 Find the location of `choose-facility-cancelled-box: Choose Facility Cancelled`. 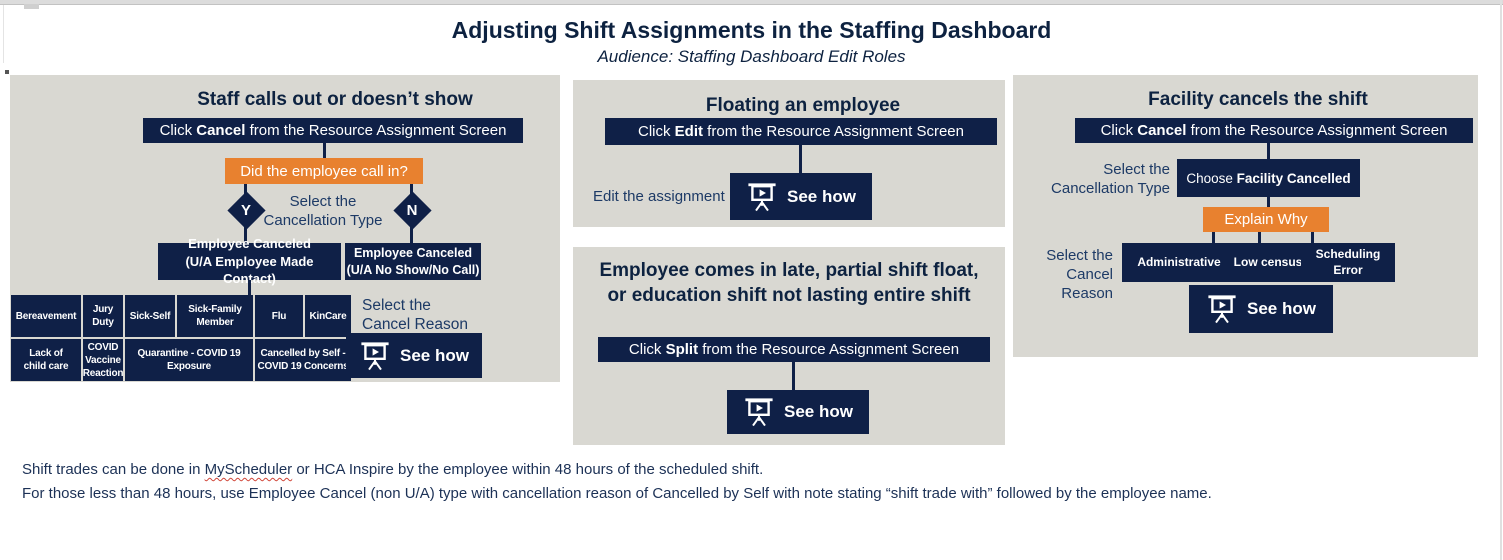

choose-facility-cancelled-box: Choose Facility Cancelled is located at coordinates (1268, 178).